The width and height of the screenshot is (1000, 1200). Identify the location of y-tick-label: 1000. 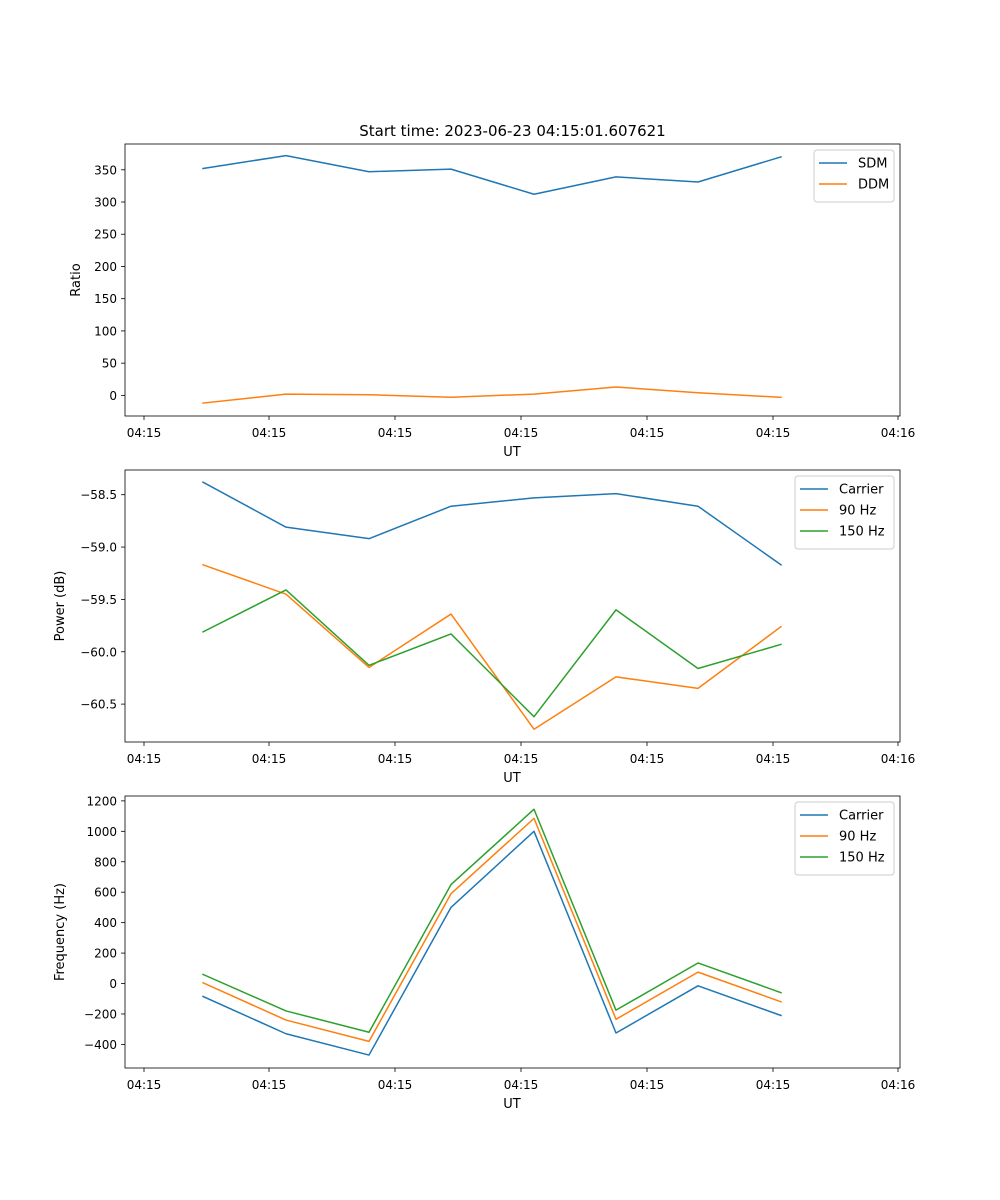
(101, 832).